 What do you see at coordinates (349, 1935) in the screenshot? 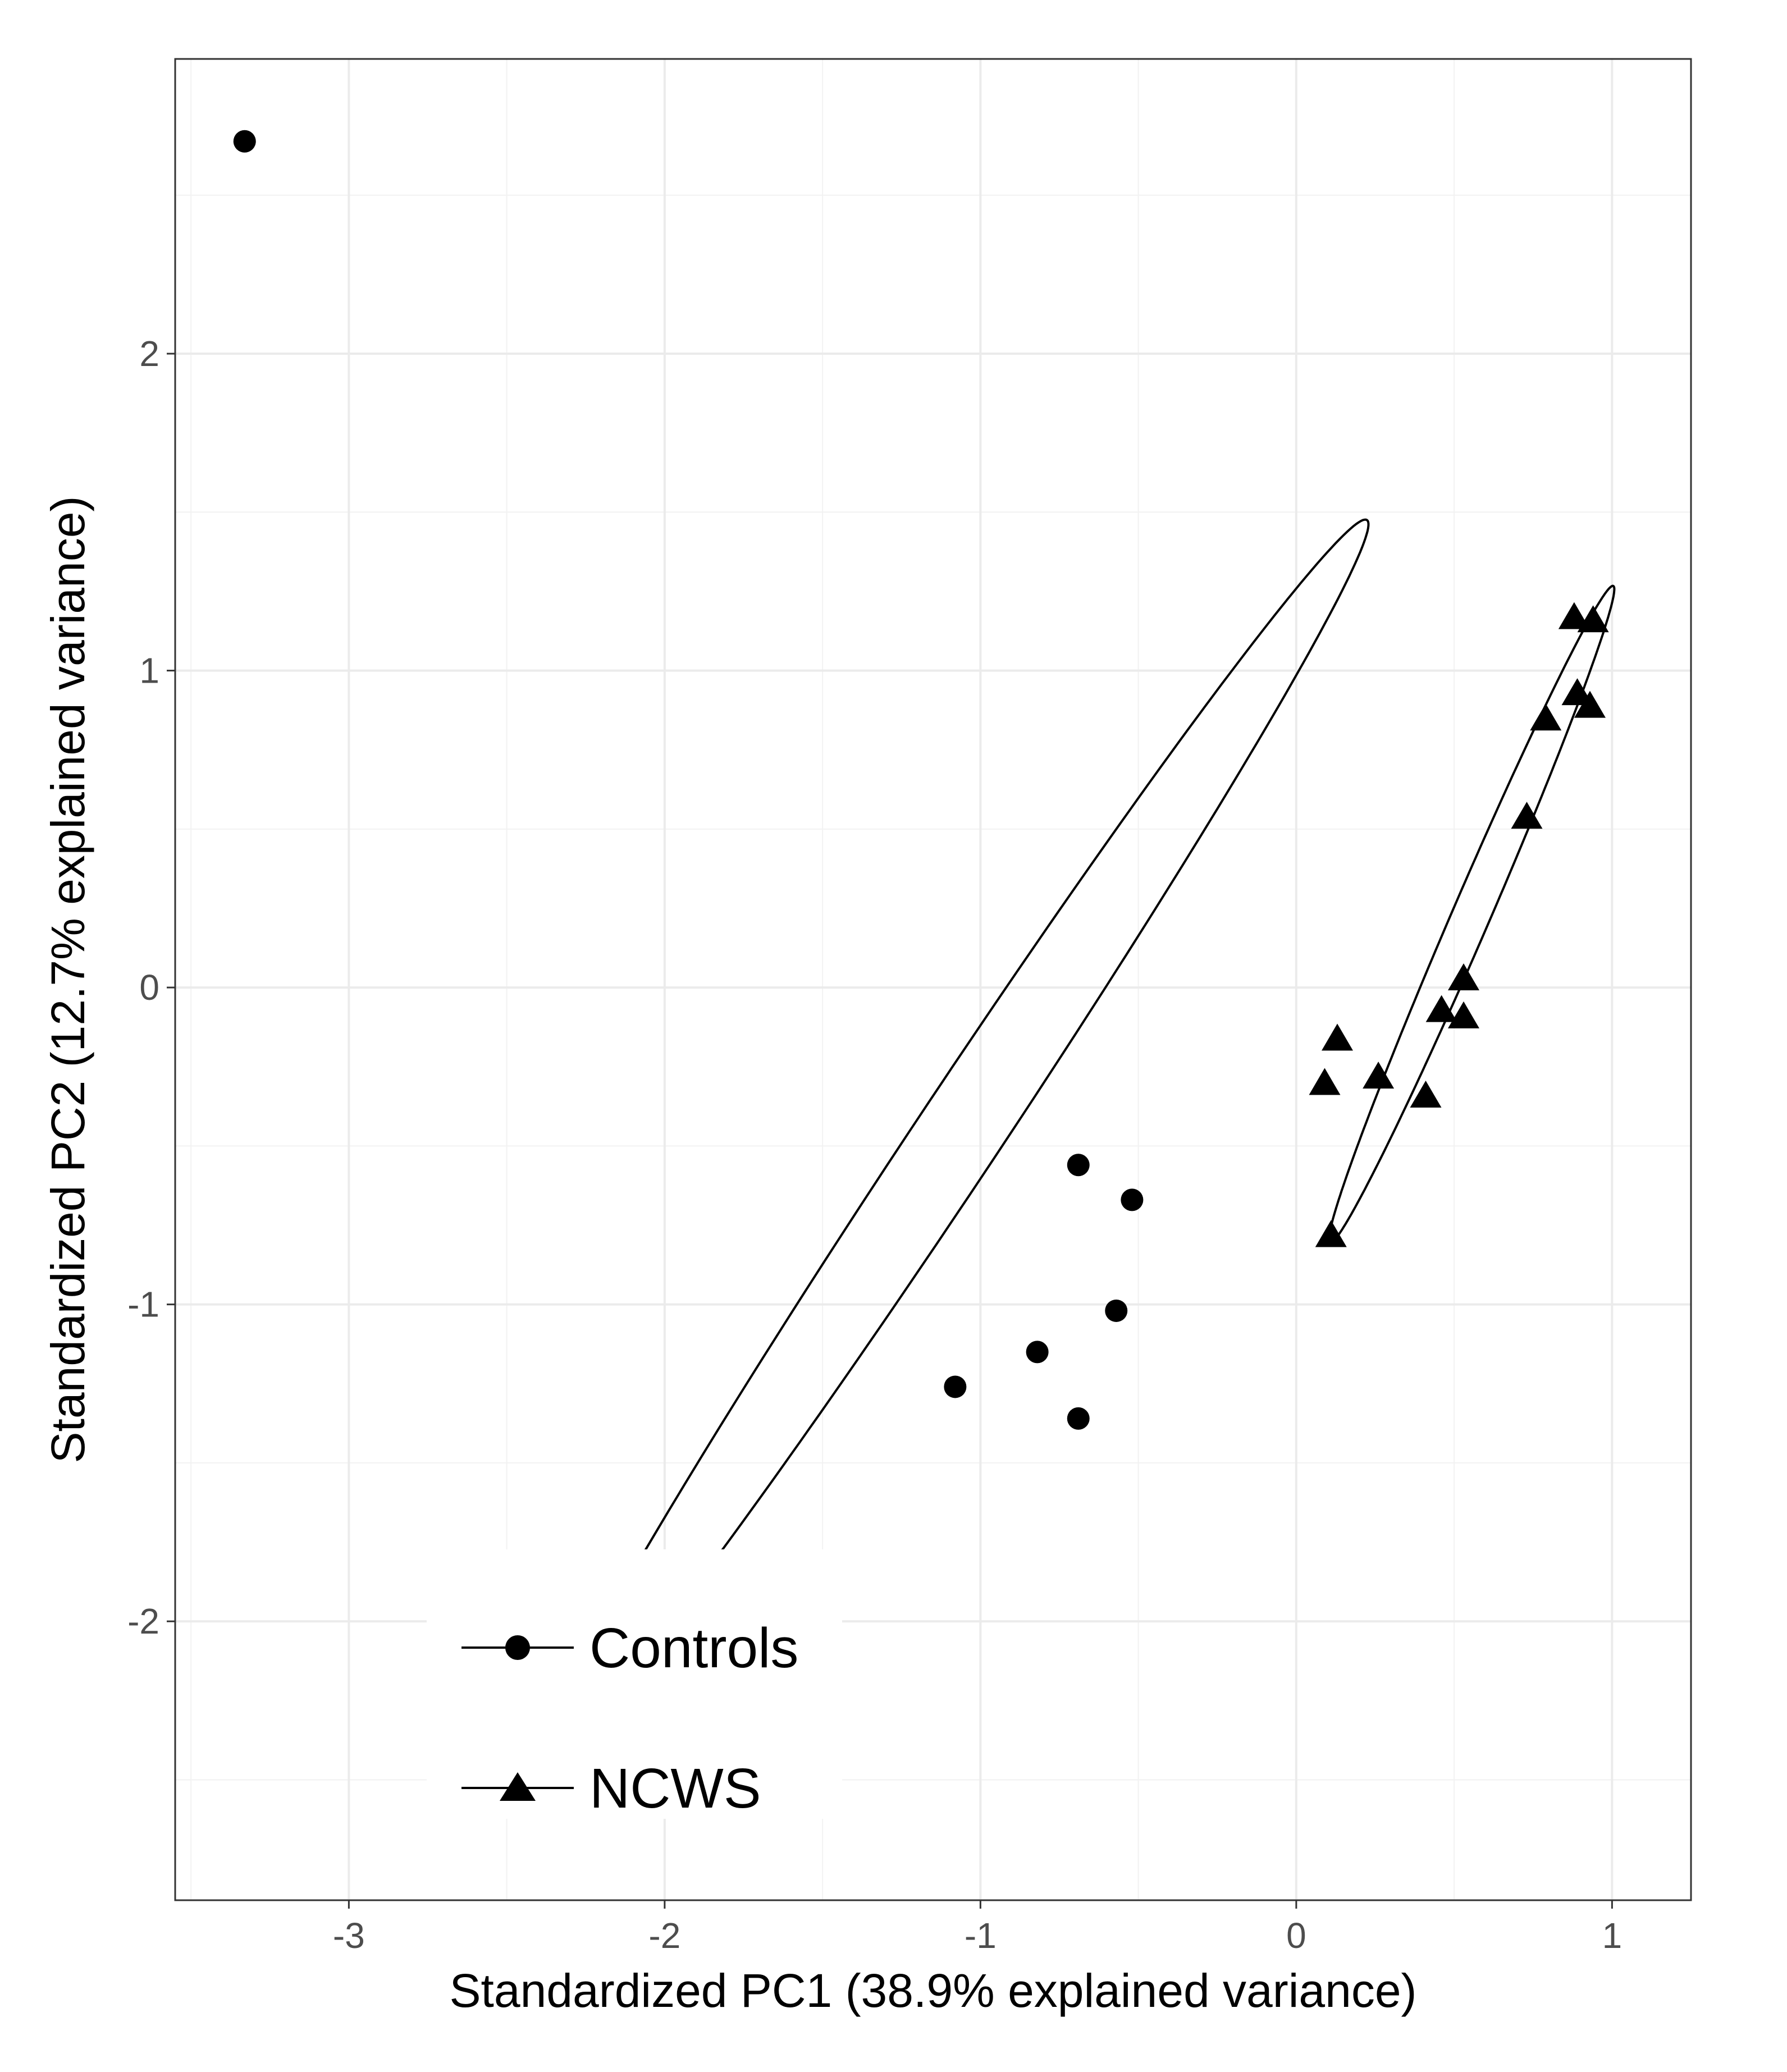
I see `x-tick-label: -3` at bounding box center [349, 1935].